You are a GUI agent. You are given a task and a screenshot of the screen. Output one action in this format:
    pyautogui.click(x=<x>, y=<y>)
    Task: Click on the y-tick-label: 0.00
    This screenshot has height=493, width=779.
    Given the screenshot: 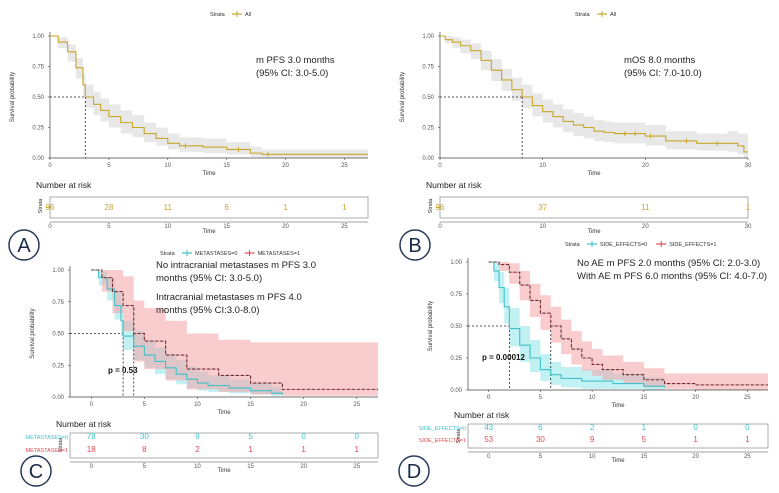 What is the action you would take?
    pyautogui.click(x=456, y=391)
    